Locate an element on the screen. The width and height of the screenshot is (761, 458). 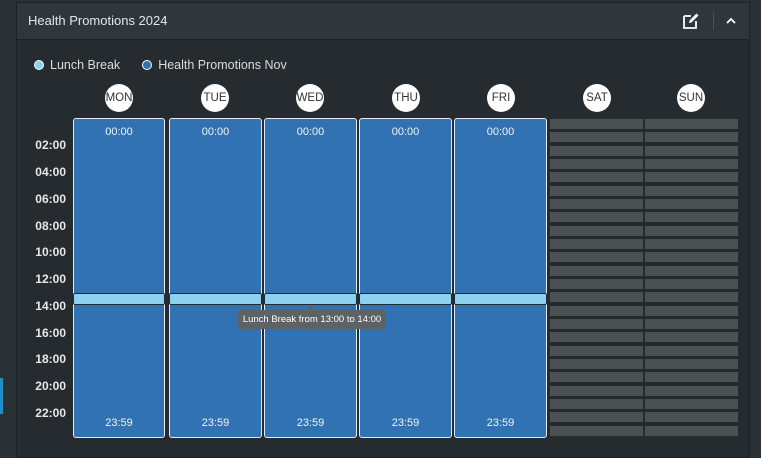
day-column-tue: 00:00 23:59 is located at coordinates (215, 278).